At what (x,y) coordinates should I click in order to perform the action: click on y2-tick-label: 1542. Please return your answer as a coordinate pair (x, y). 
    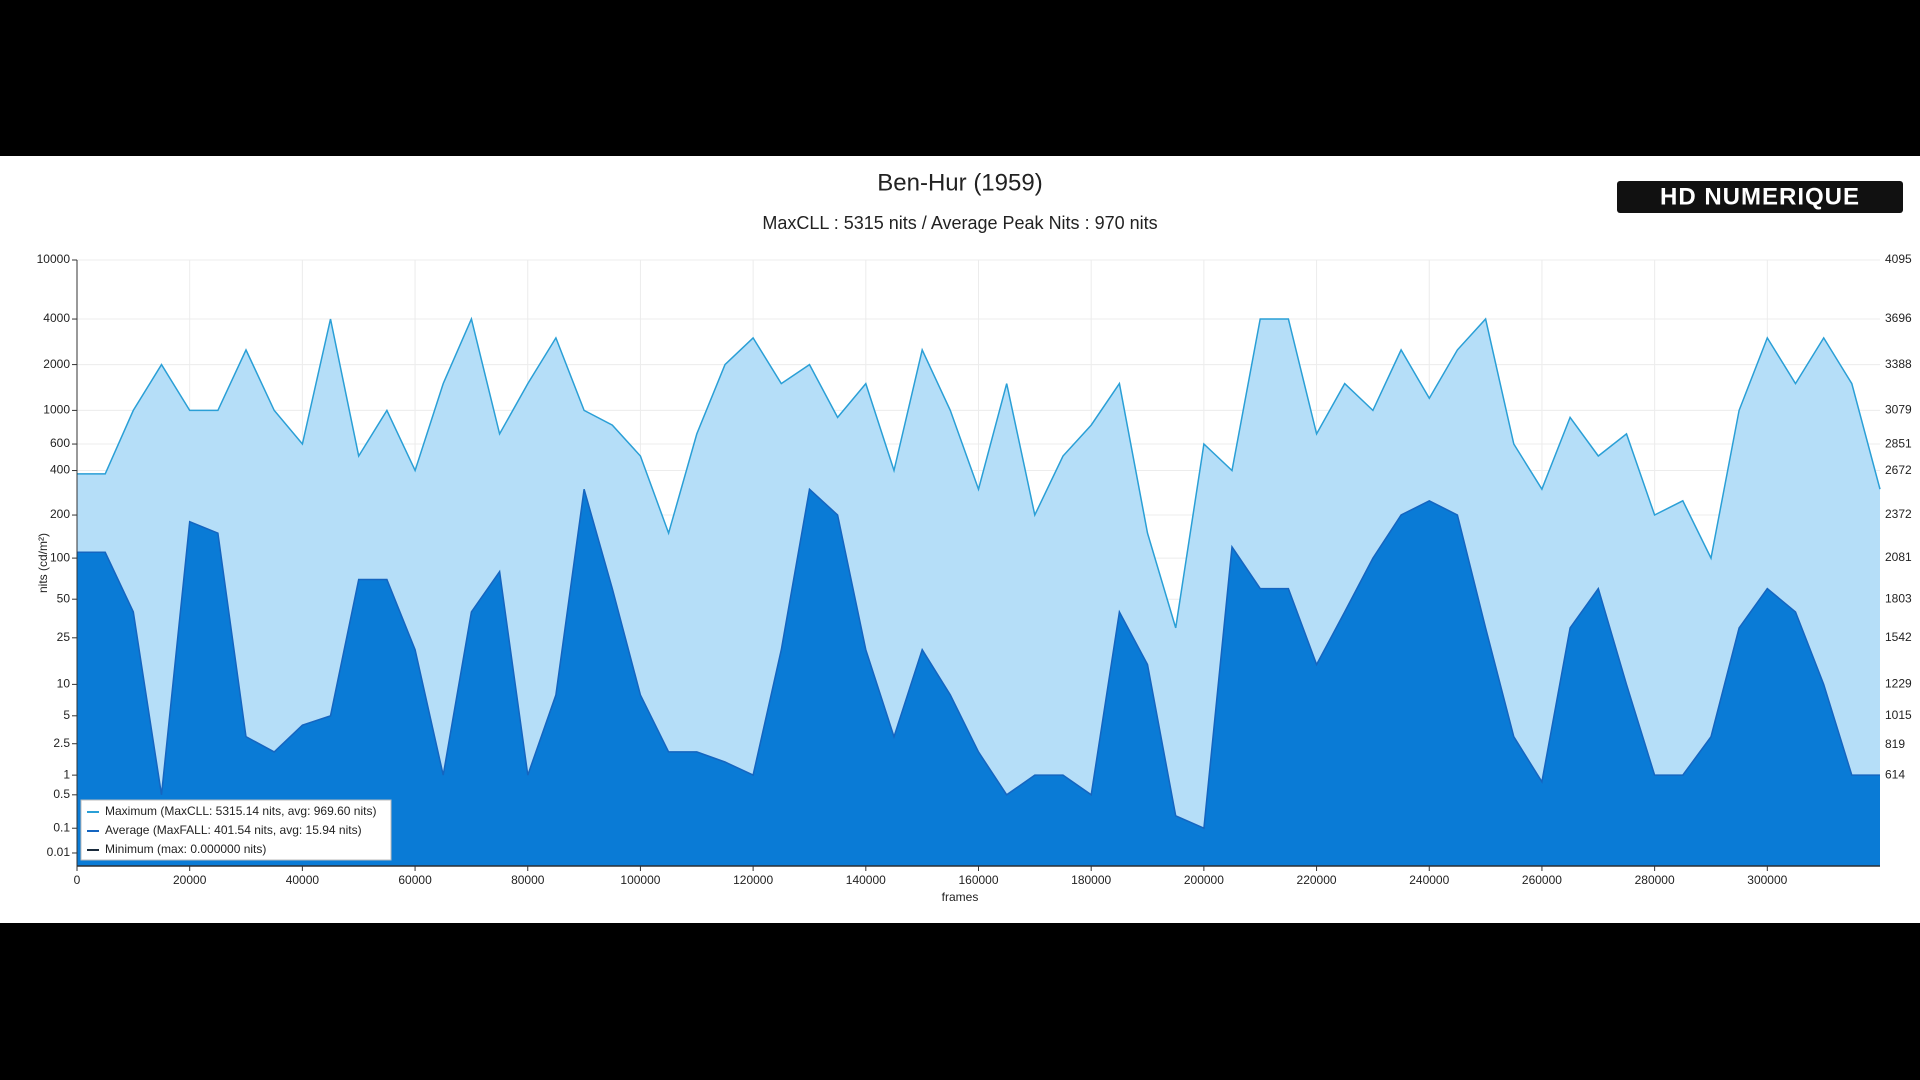
    Looking at the image, I should click on (1898, 637).